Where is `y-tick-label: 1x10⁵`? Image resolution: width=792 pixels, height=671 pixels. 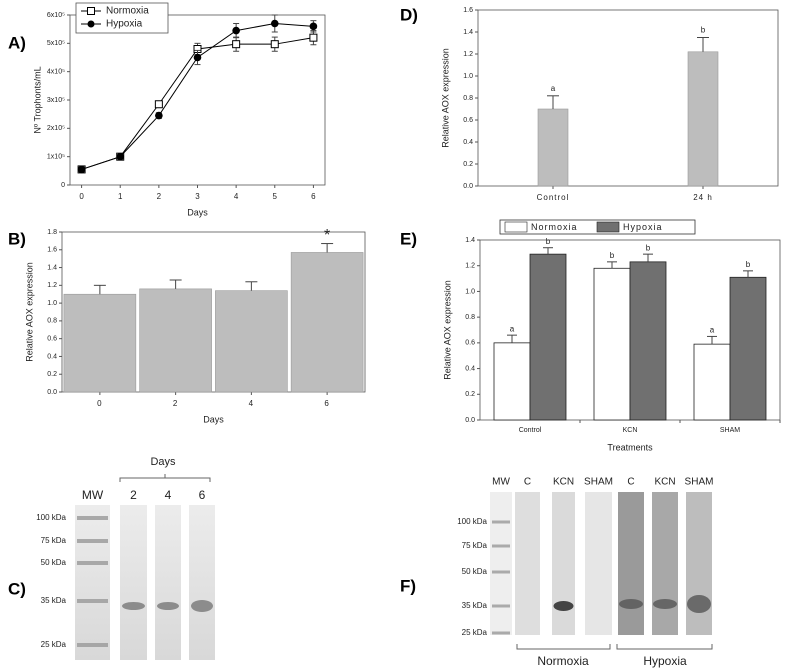
y-tick-label: 1x10⁵ is located at coordinates (56, 157).